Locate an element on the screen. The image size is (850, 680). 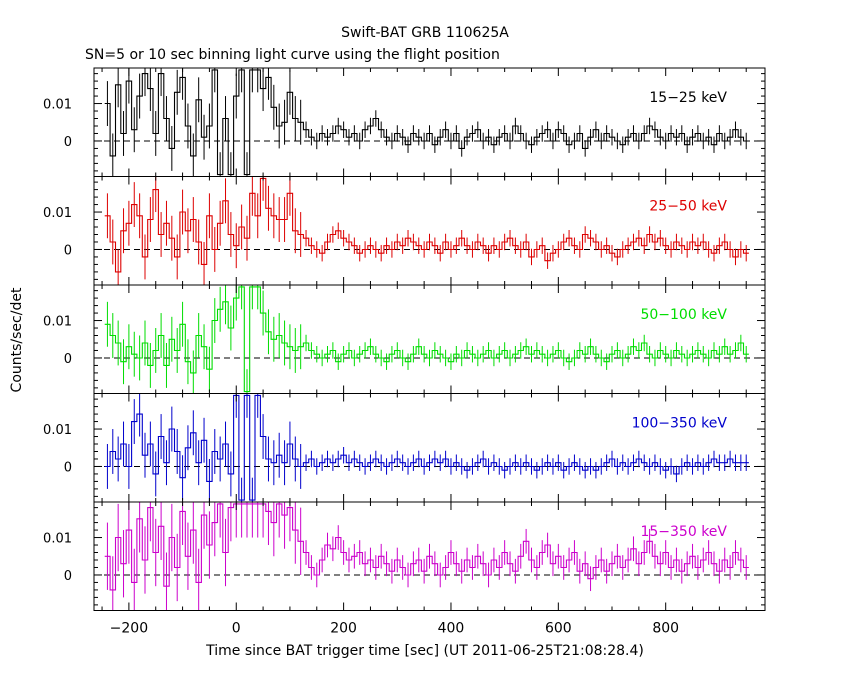
x-tick-label: −200 is located at coordinates (129, 629).